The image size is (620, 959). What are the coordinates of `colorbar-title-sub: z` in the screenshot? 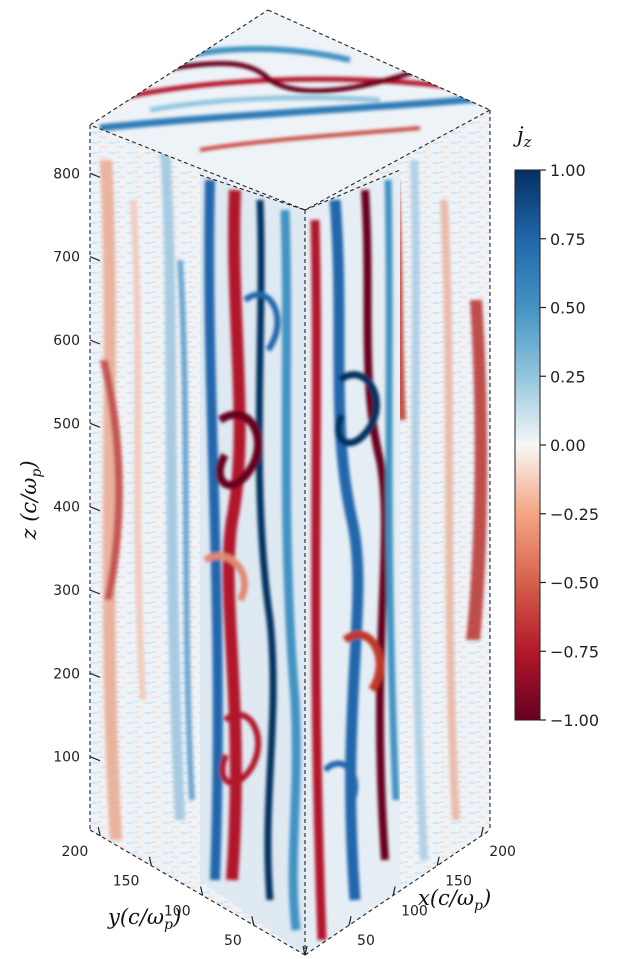 It's located at (527, 142).